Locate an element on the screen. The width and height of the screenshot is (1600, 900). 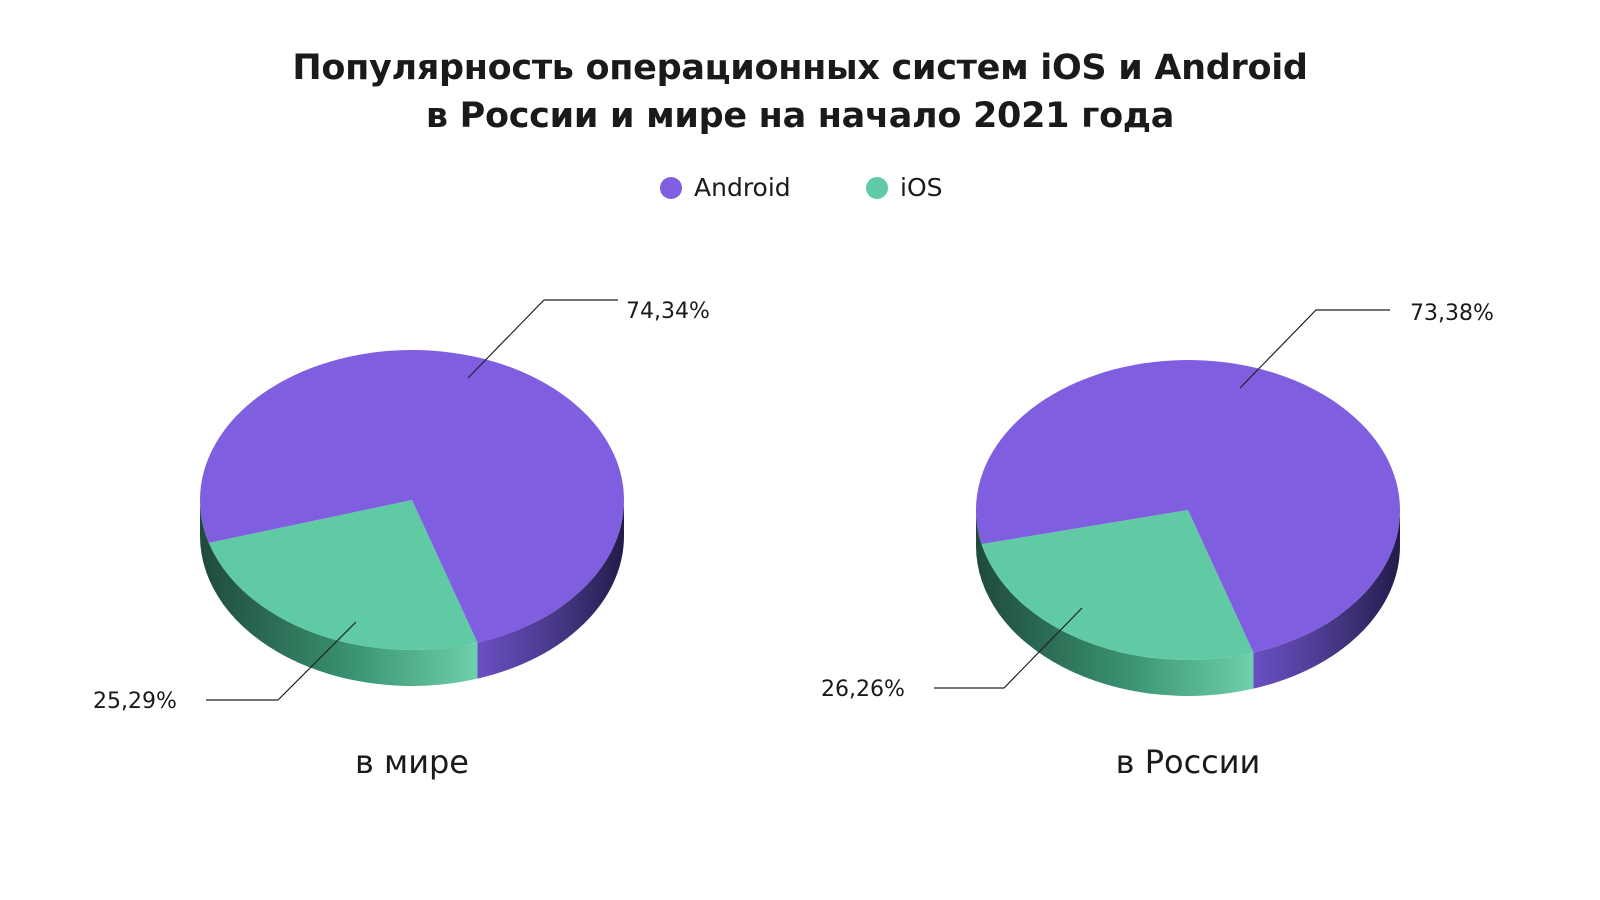
chart-title-line-2: в России и мире на начало 2021 года is located at coordinates (800, 116).